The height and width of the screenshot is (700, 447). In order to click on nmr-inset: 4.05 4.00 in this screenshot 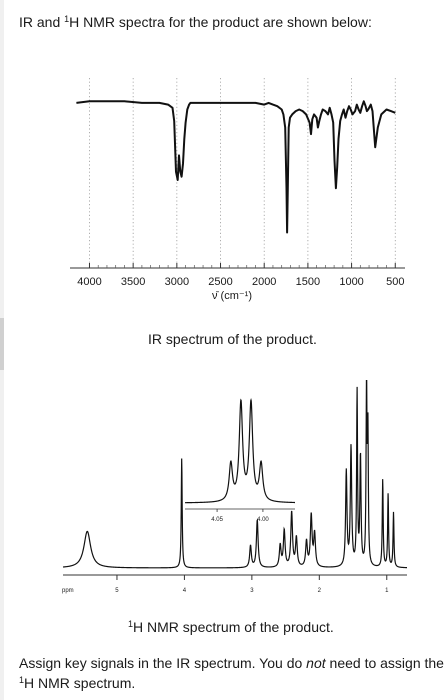, I will do `click(240, 460)`.